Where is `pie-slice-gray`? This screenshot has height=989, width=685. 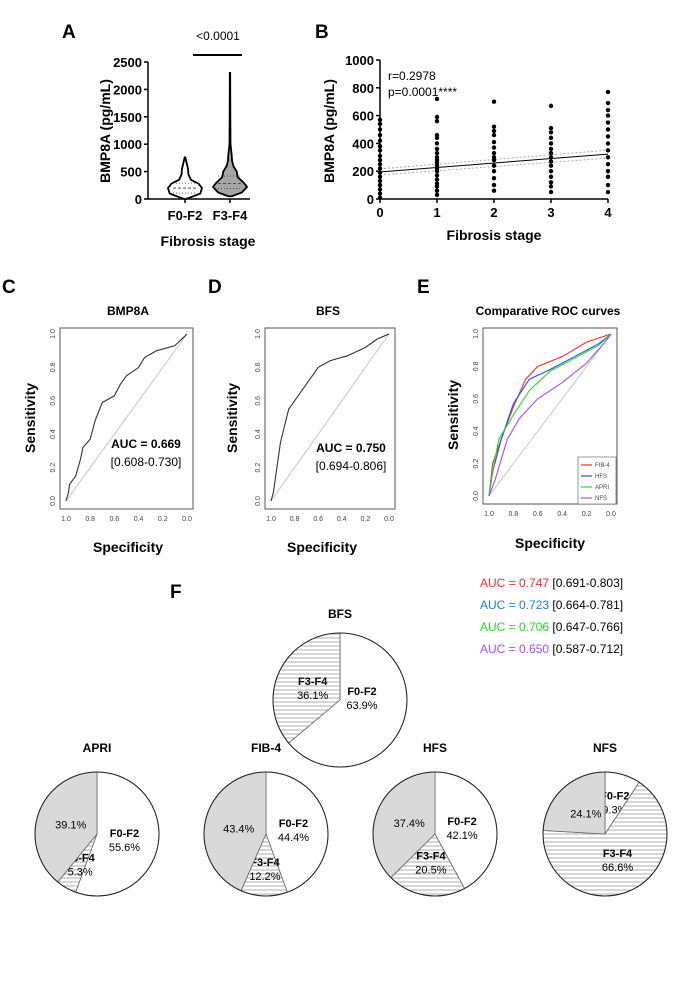 pie-slice-gray is located at coordinates (574, 803).